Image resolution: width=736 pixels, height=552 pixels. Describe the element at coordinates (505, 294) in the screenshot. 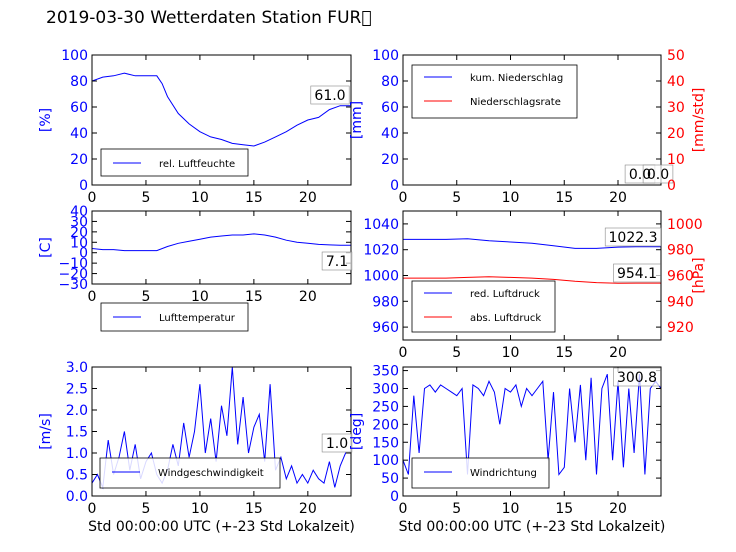

I see `legend-label: red. Luftdruck` at that location.